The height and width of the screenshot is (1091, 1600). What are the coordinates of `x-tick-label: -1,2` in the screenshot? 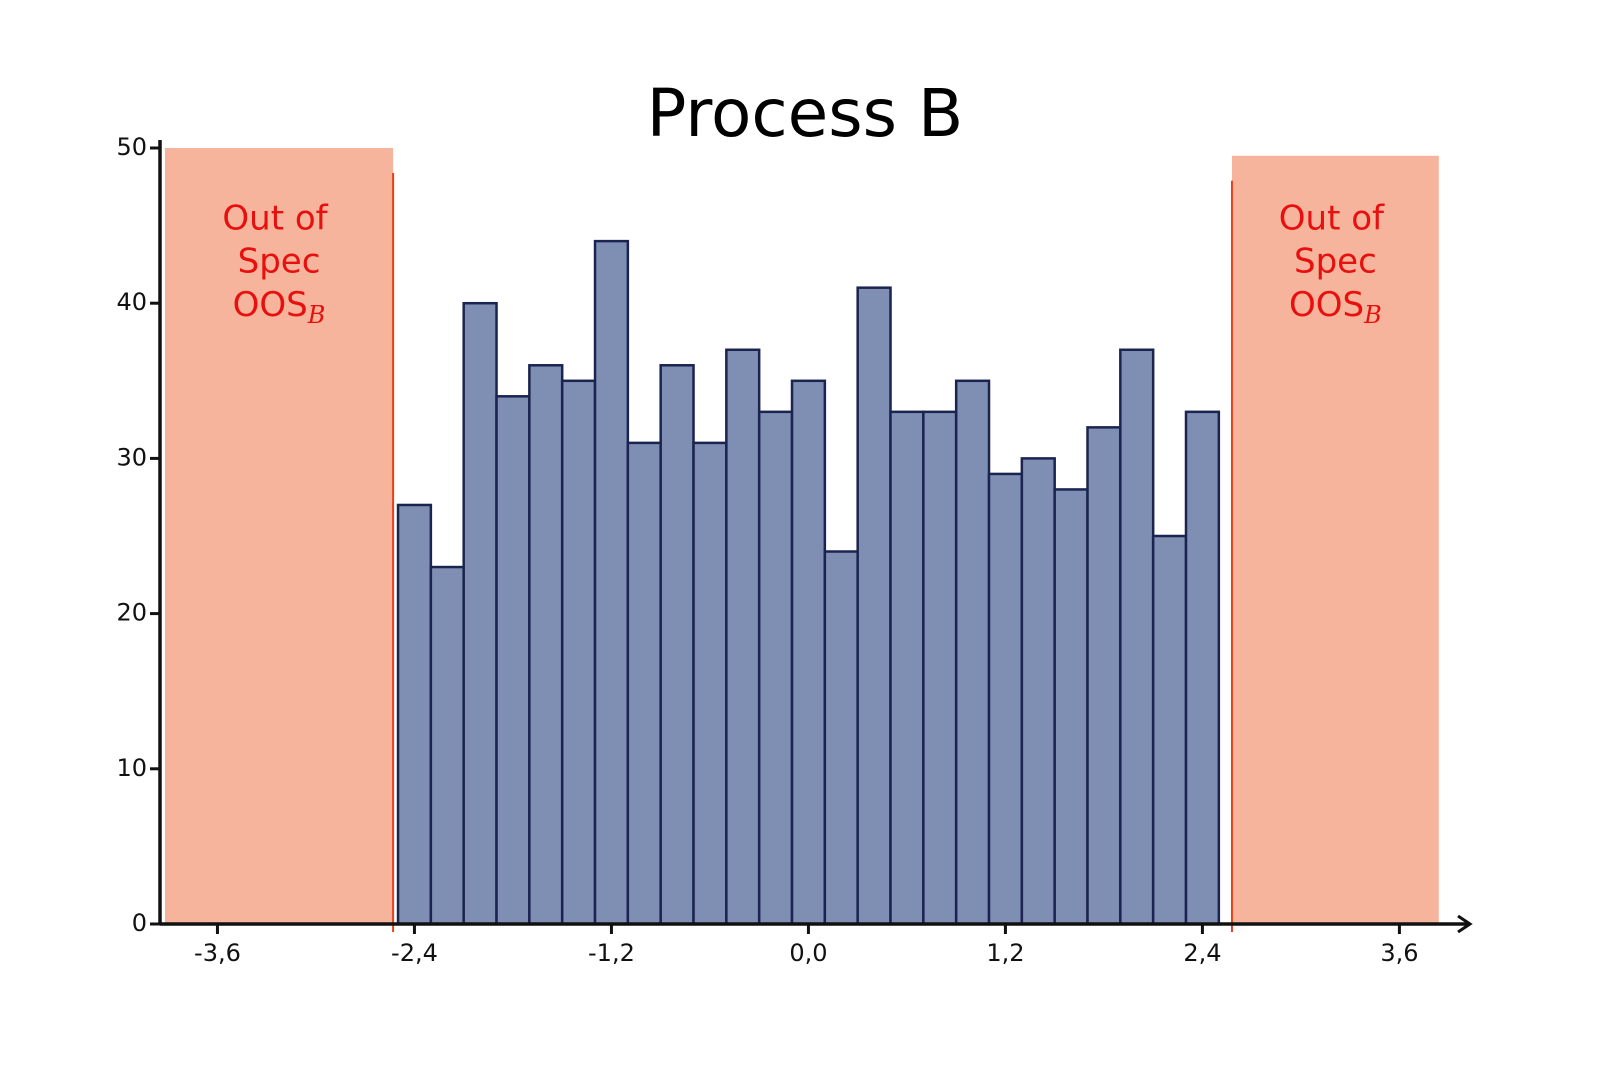 It's located at (611, 953).